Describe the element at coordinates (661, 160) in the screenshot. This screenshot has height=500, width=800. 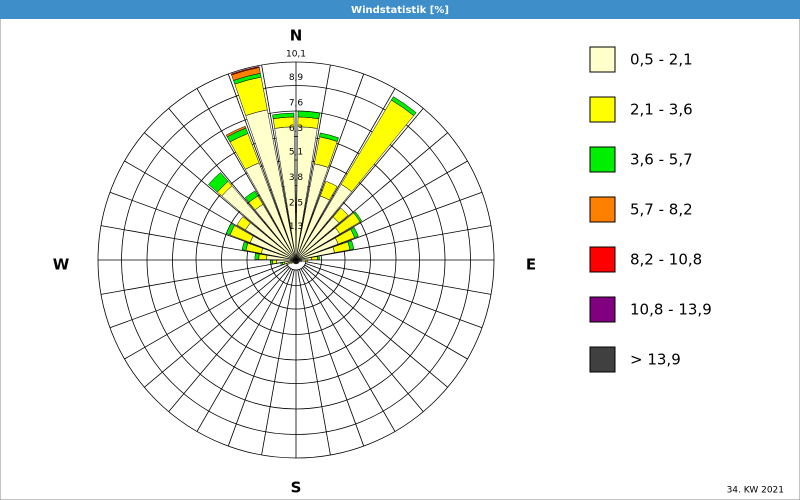
I see `legend-label: 3,6 - 5,7` at that location.